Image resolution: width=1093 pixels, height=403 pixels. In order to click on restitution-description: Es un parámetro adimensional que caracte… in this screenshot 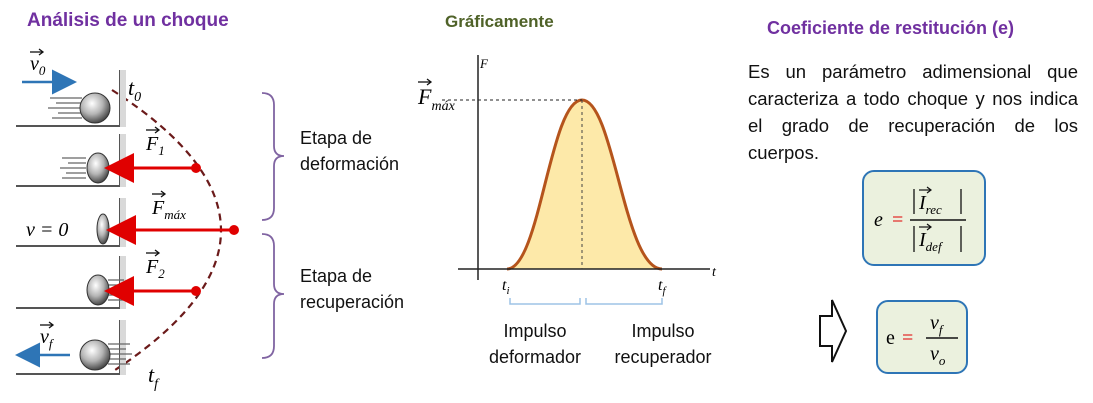, I will do `click(913, 112)`.